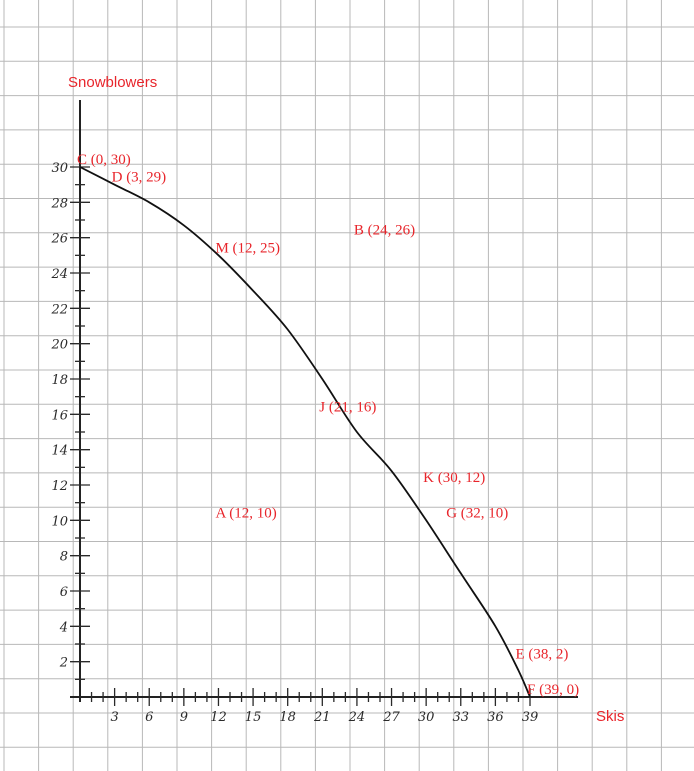 The image size is (694, 771). What do you see at coordinates (541, 655) in the screenshot?
I see `point-label: E (38, 2)` at bounding box center [541, 655].